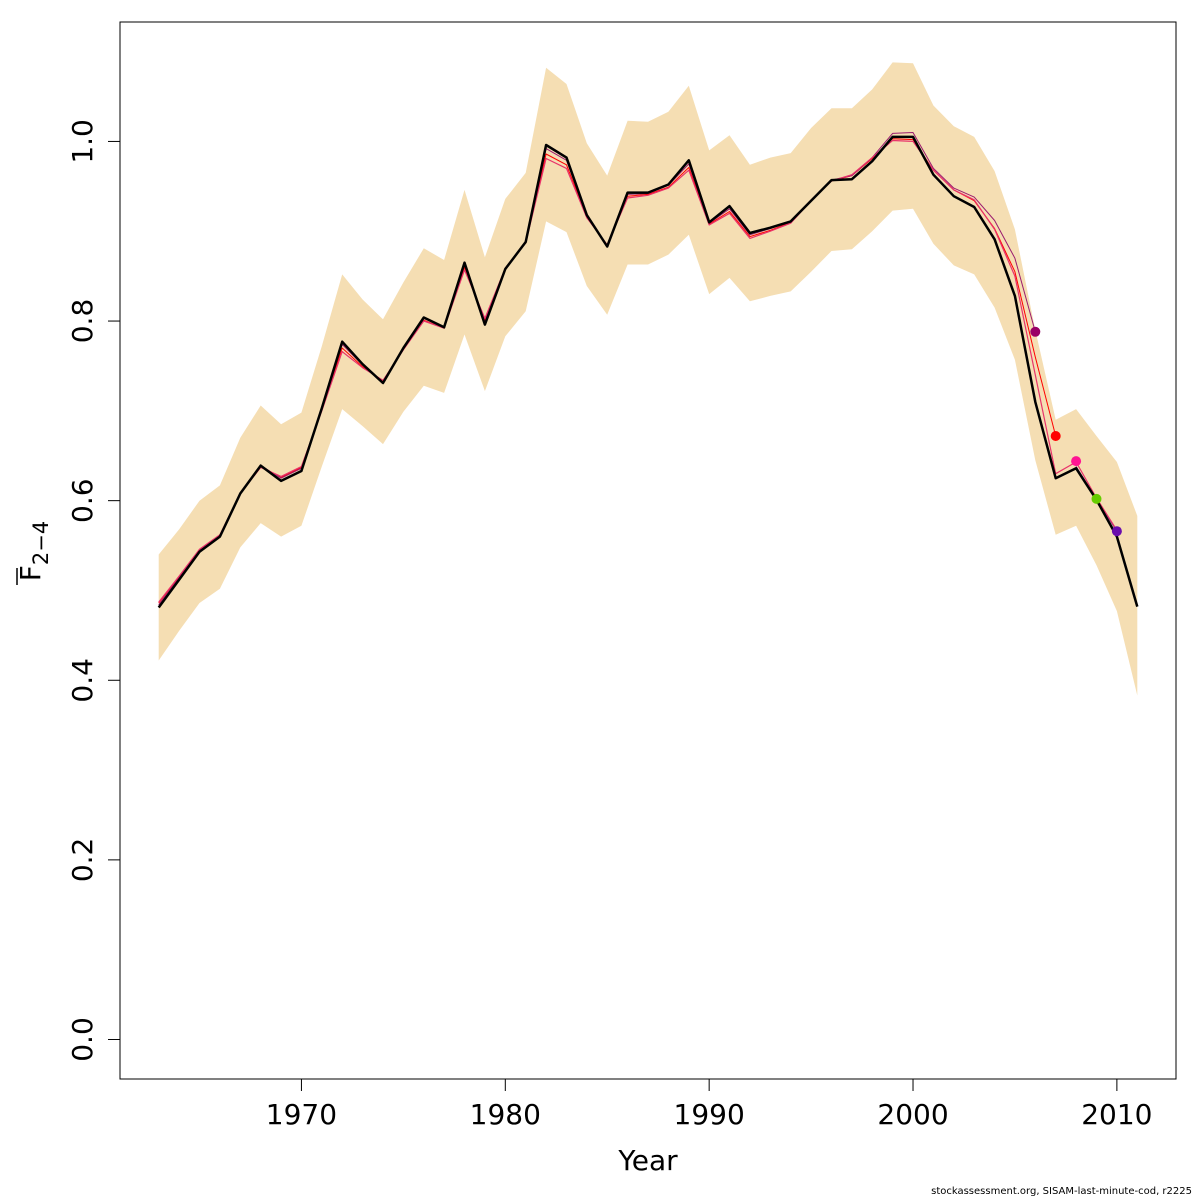 The width and height of the screenshot is (1200, 1200). I want to click on y-axis-label-subscript: 2−4, so click(41, 543).